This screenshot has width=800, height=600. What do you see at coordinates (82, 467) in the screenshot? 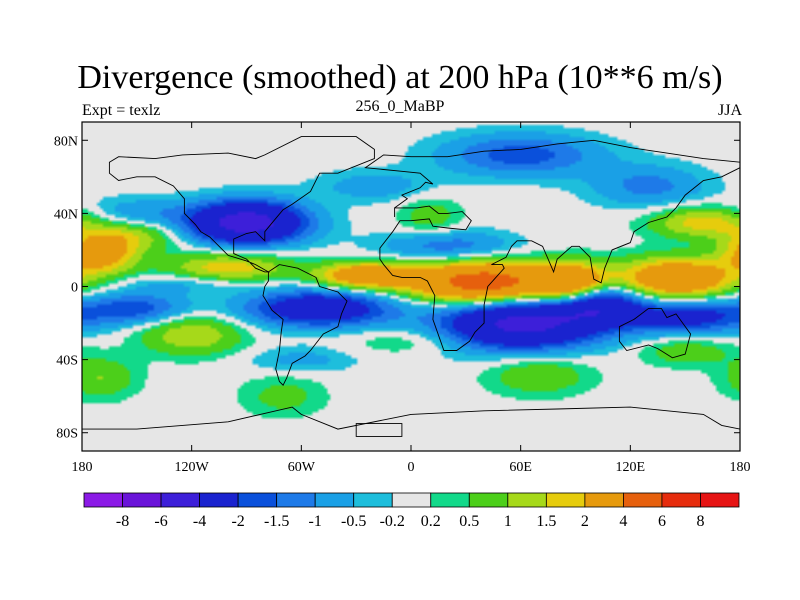
I see `x-tick-label-0: 180` at bounding box center [82, 467].